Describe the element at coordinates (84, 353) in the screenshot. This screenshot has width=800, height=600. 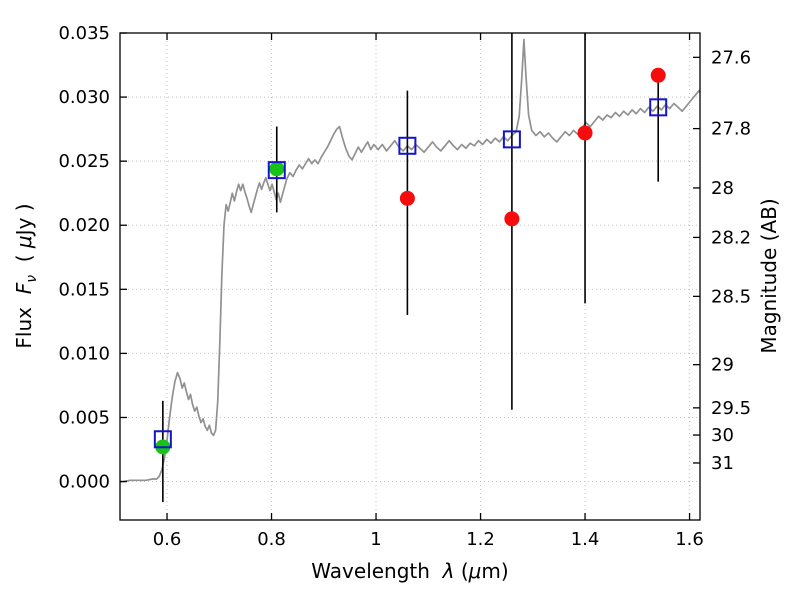
I see `y-tick-label-left: 0.010` at that location.